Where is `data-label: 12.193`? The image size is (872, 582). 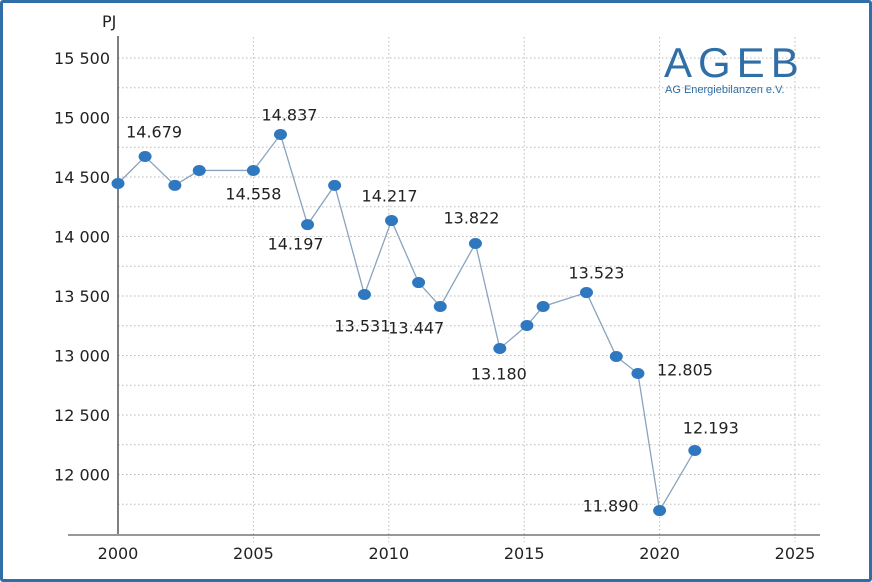 data-label: 12.193 is located at coordinates (711, 427).